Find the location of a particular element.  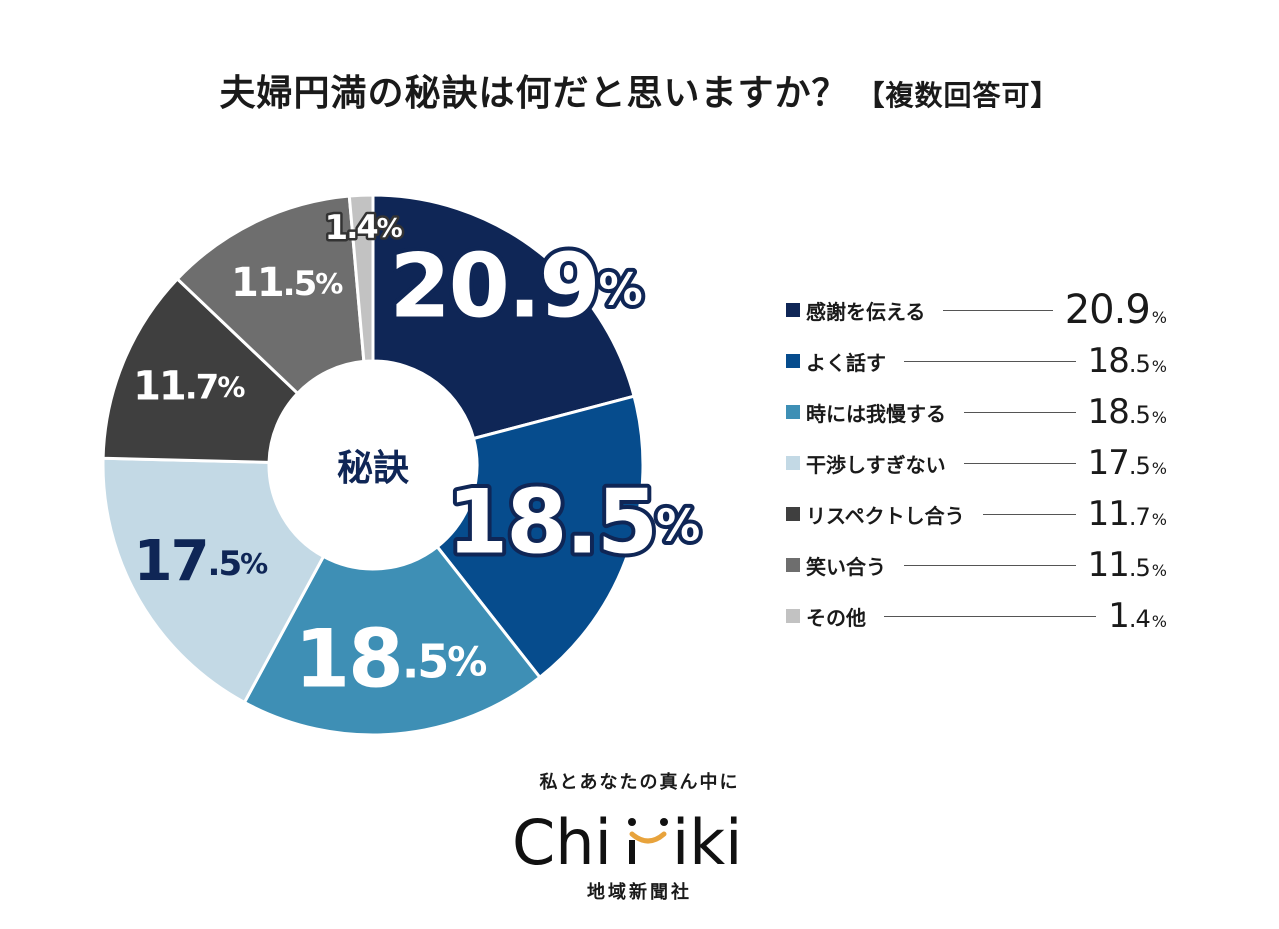

legend-label: その他 is located at coordinates (836, 617).